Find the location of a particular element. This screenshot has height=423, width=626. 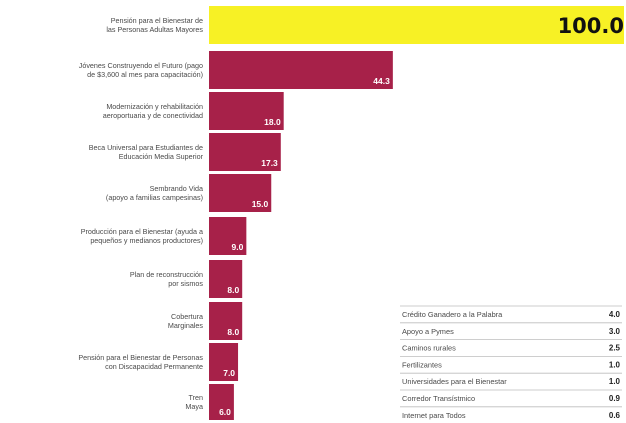

table-row-5: Universidades para el Bienestar 1.0 is located at coordinates (511, 384).